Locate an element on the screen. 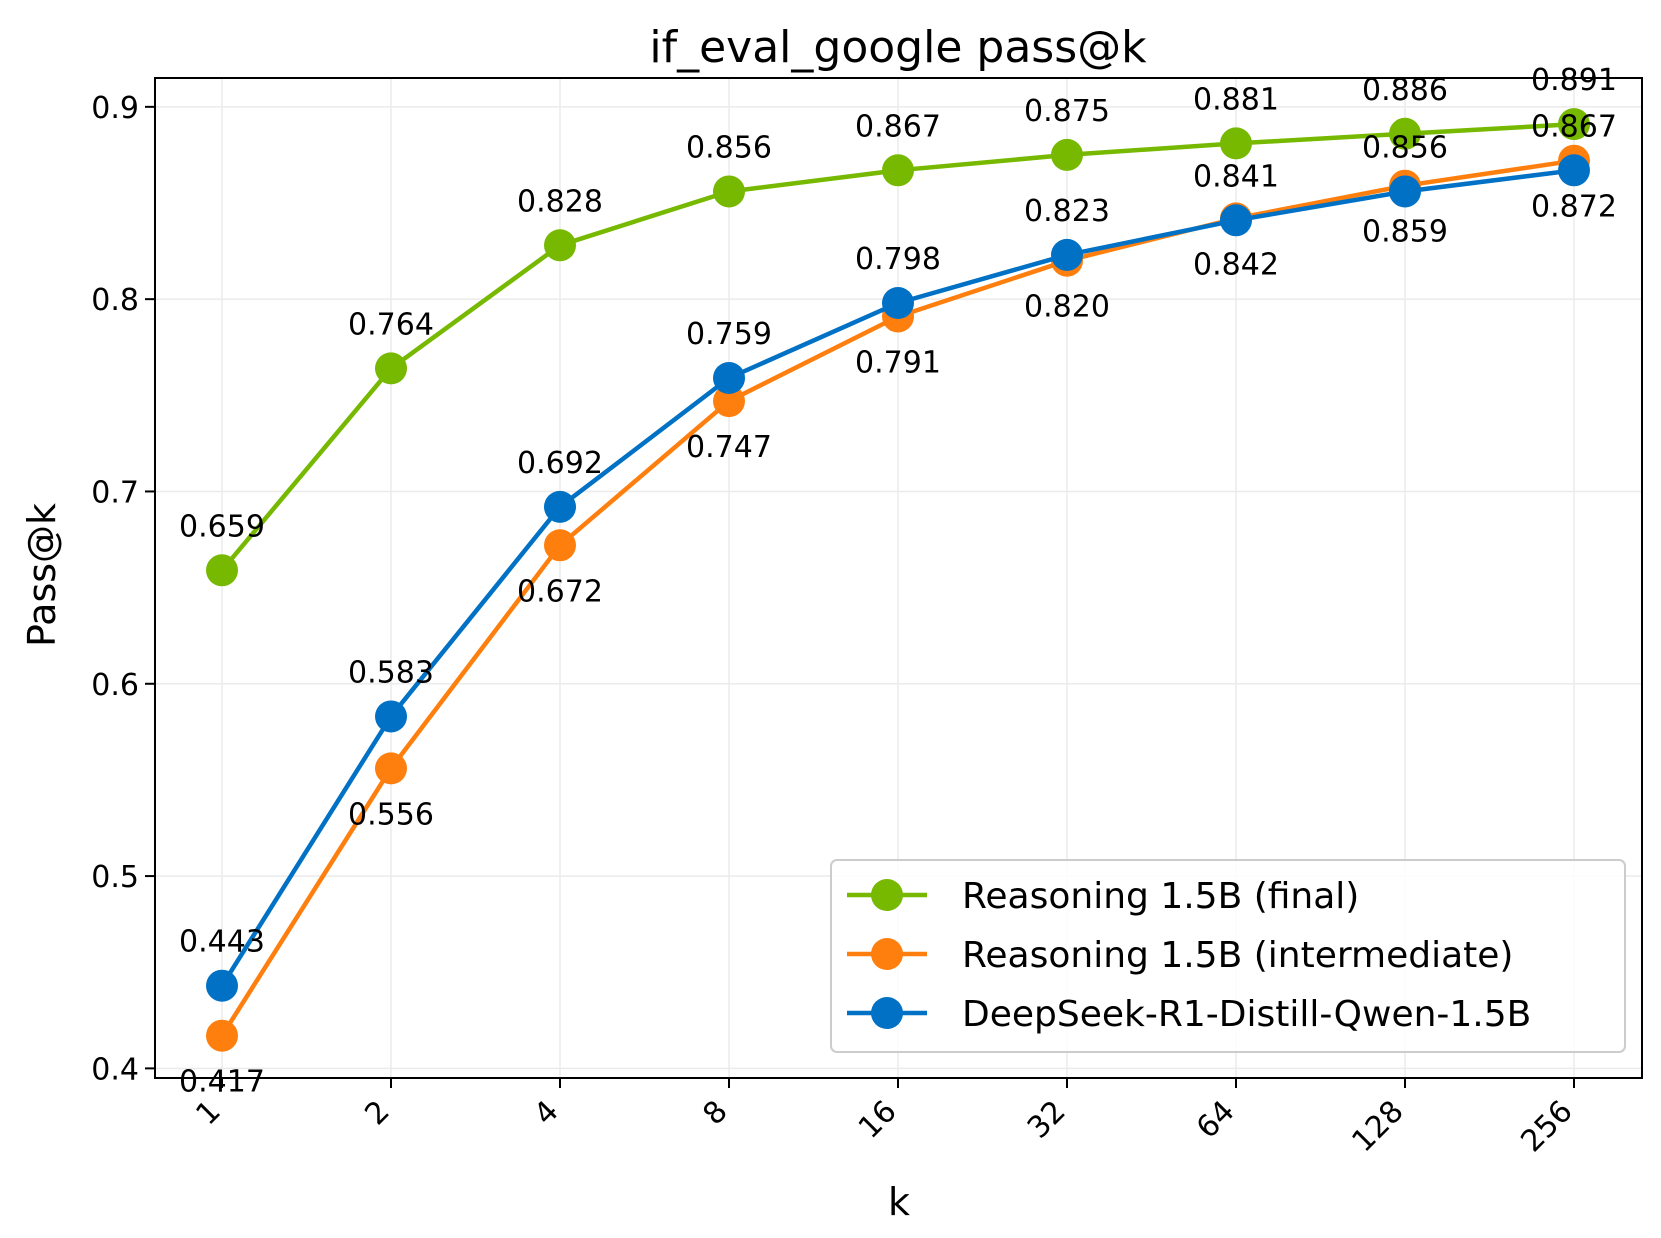  data-label: 0.872 is located at coordinates (1574, 207).